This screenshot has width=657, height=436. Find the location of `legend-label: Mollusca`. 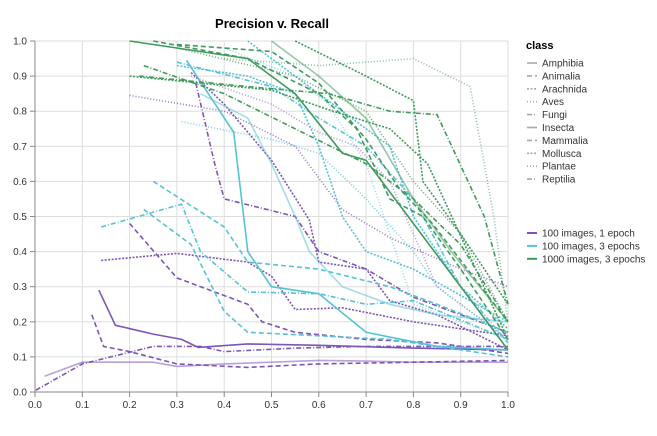

legend-label: Mollusca is located at coordinates (562, 154).